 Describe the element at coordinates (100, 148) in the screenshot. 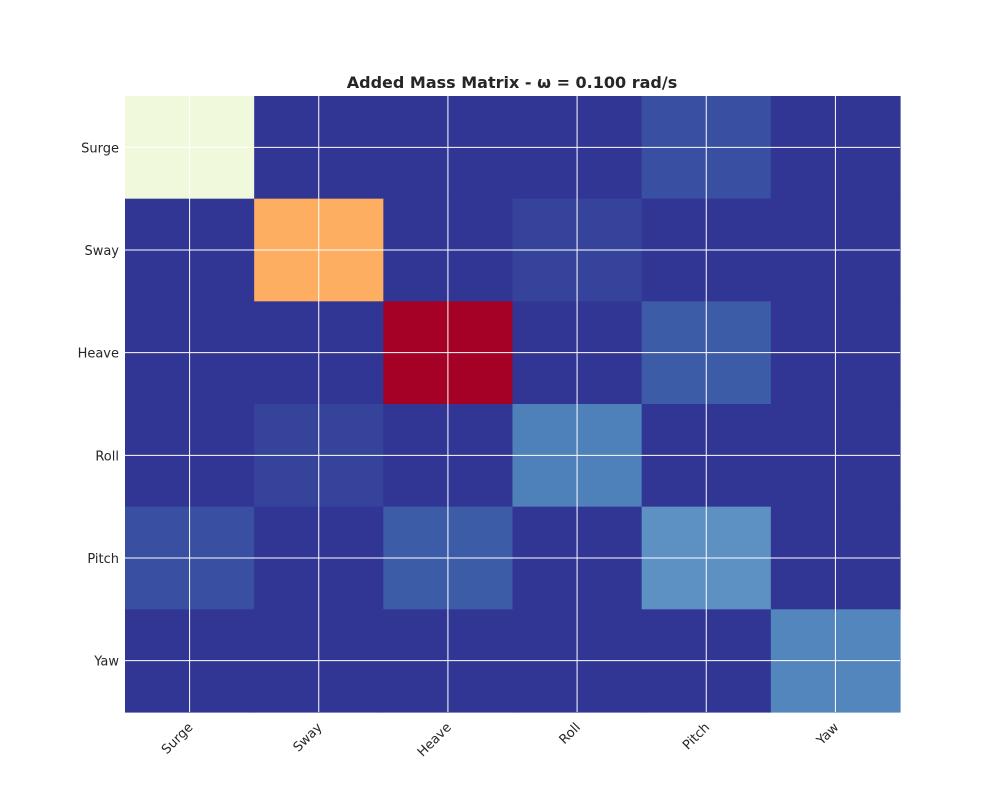

I see `y-tick-label: Surge` at that location.